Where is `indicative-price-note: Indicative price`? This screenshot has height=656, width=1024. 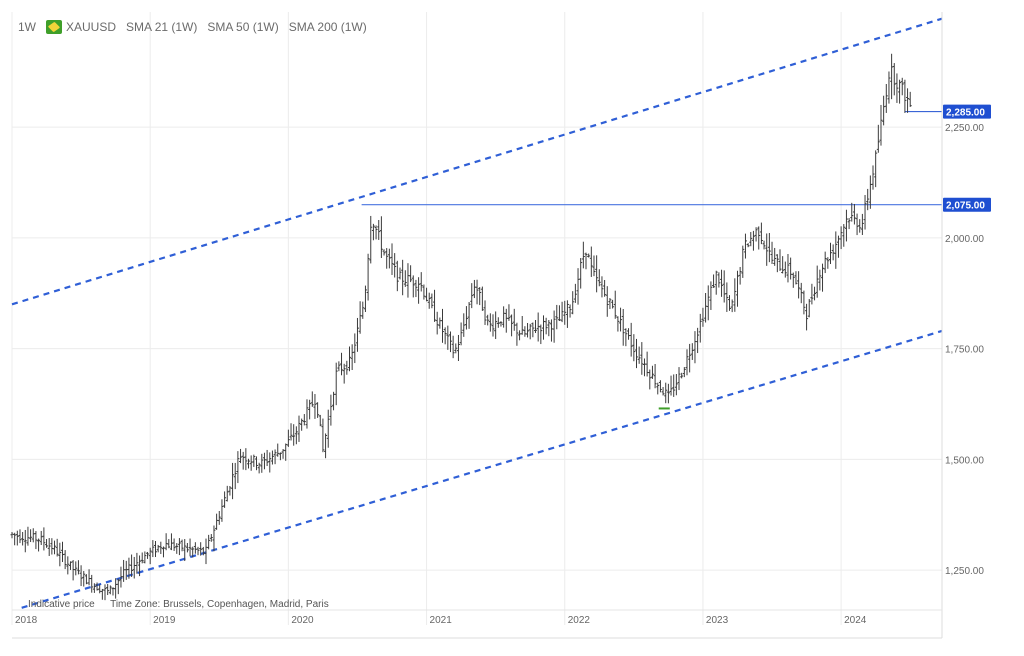
indicative-price-note: Indicative price is located at coordinates (61, 604).